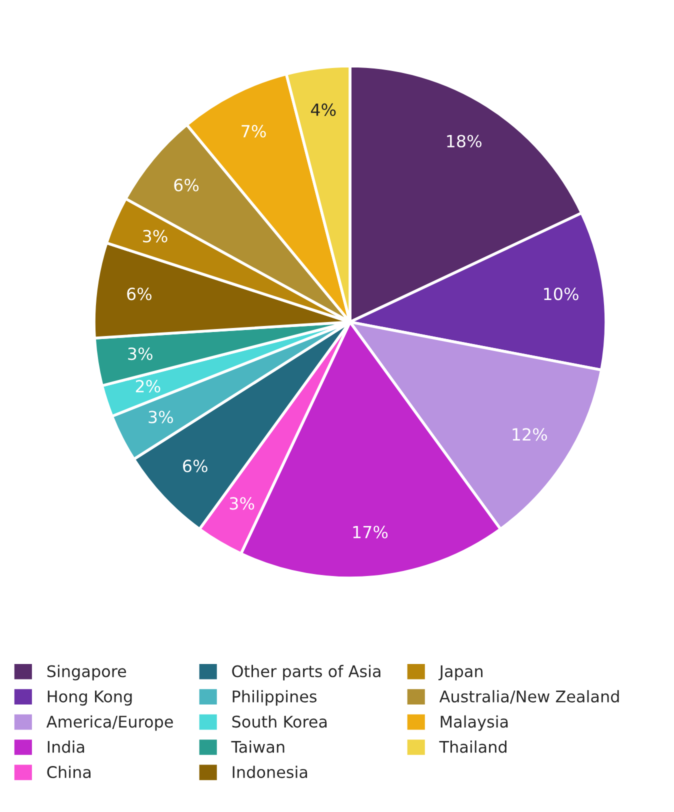 This screenshot has height=812, width=674. What do you see at coordinates (472, 746) in the screenshot?
I see `legend-label: Thailand` at bounding box center [472, 746].